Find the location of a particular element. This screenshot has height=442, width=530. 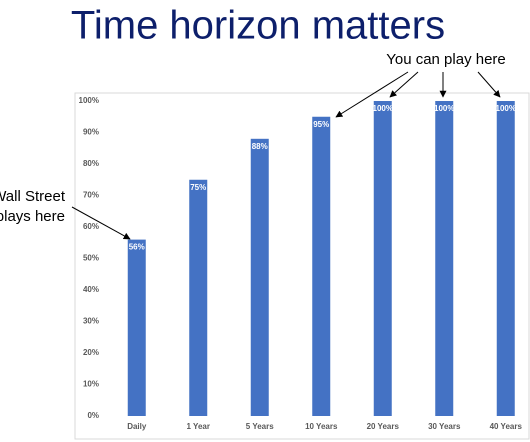

annotation: Wall Street is located at coordinates (33, 196).